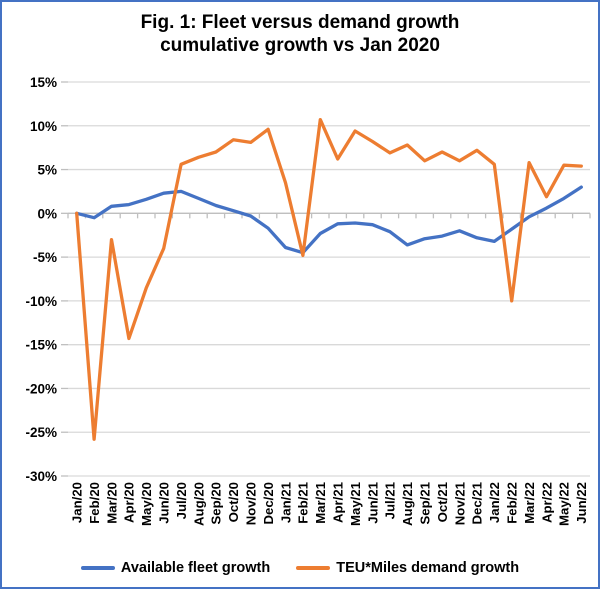  What do you see at coordinates (77, 502) in the screenshot?
I see `x-tick-label: Jan/20` at bounding box center [77, 502].